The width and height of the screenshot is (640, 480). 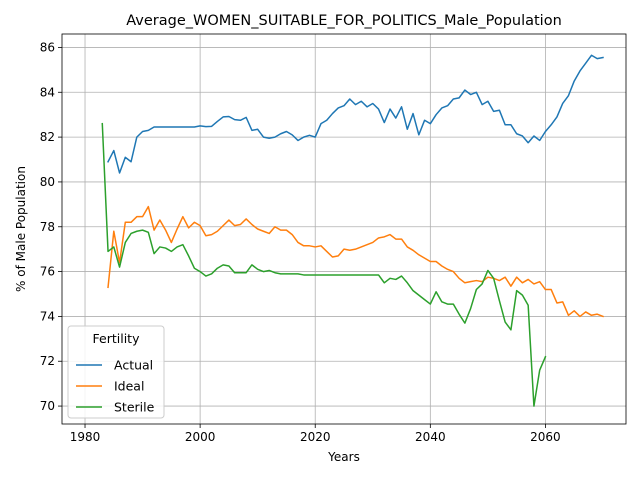 What do you see at coordinates (133, 365) in the screenshot?
I see `legend-label-actual: Actual` at bounding box center [133, 365].